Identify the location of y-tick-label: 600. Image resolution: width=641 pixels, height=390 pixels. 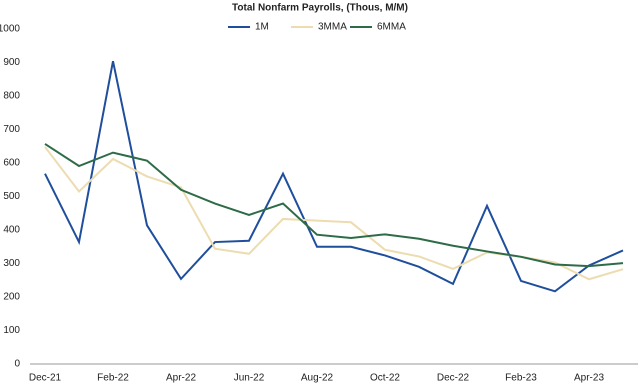
(11, 163).